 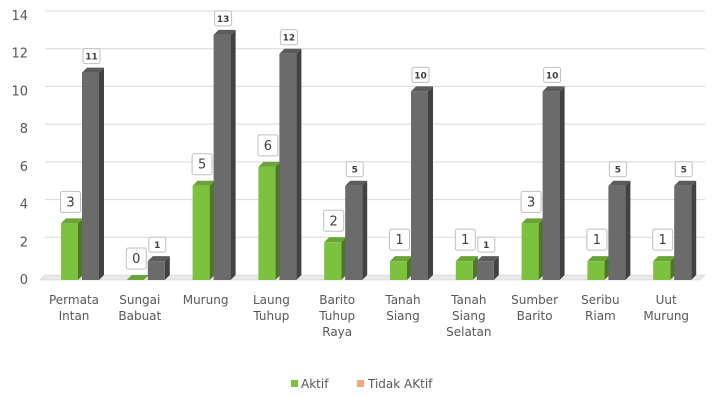 I want to click on data-label-tidak-aktif-murung: 13, so click(x=223, y=18).